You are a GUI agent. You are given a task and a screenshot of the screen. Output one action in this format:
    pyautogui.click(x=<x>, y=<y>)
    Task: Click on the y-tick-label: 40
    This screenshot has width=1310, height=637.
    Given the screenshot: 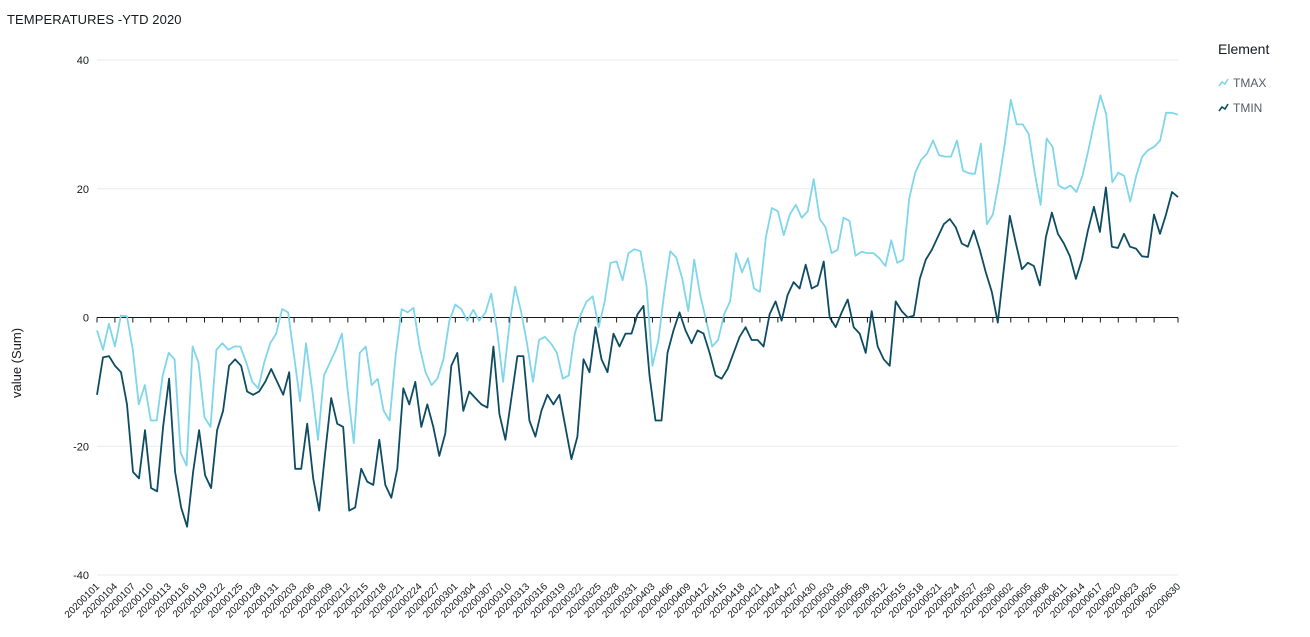 What is the action you would take?
    pyautogui.click(x=83, y=61)
    